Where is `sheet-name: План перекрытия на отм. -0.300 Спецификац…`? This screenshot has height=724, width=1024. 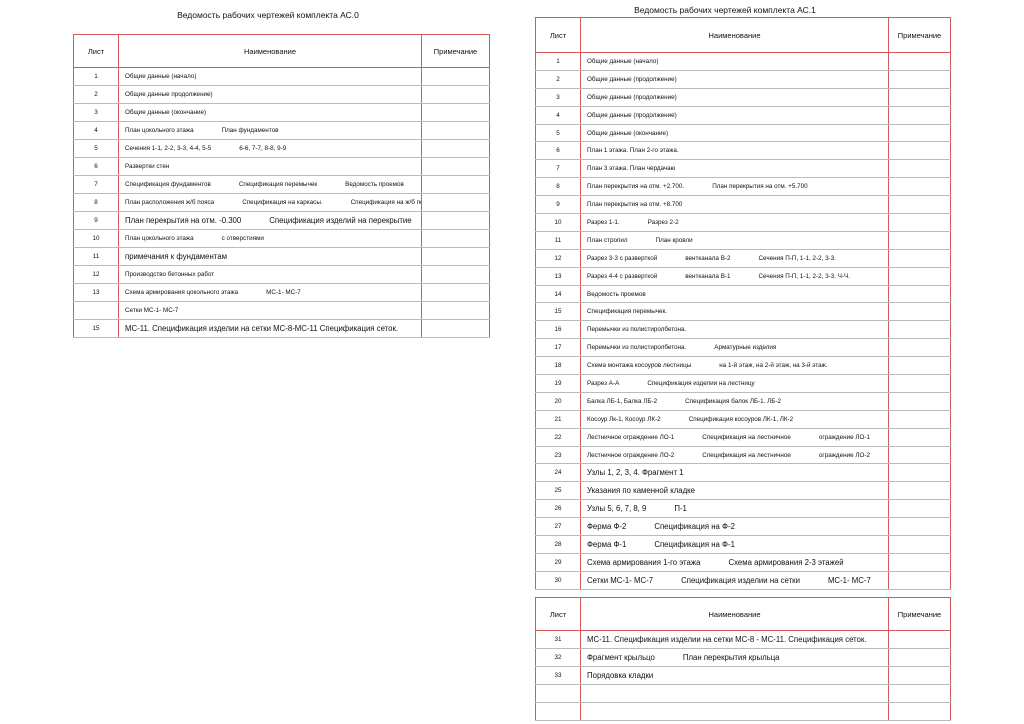 sheet-name: План перекрытия на отм. -0.300 Спецификац… is located at coordinates (270, 220).